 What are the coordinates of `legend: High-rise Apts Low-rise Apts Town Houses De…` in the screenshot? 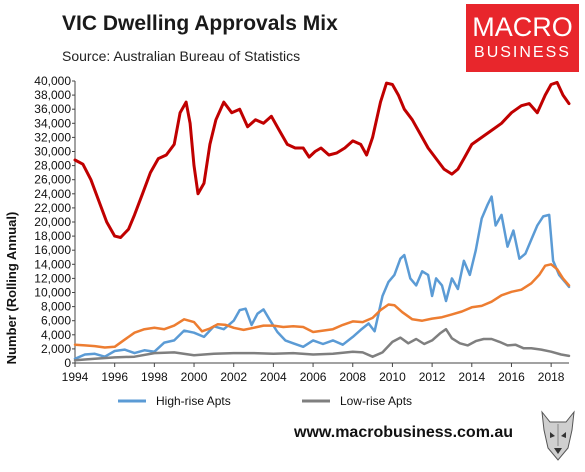 It's located at (276, 407).